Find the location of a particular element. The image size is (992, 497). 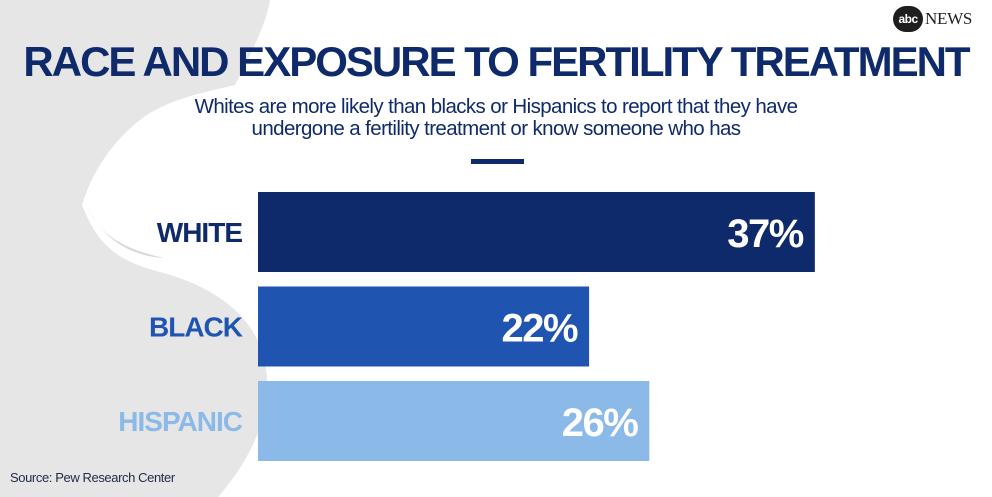

category-label: BLACK is located at coordinates (196, 327).